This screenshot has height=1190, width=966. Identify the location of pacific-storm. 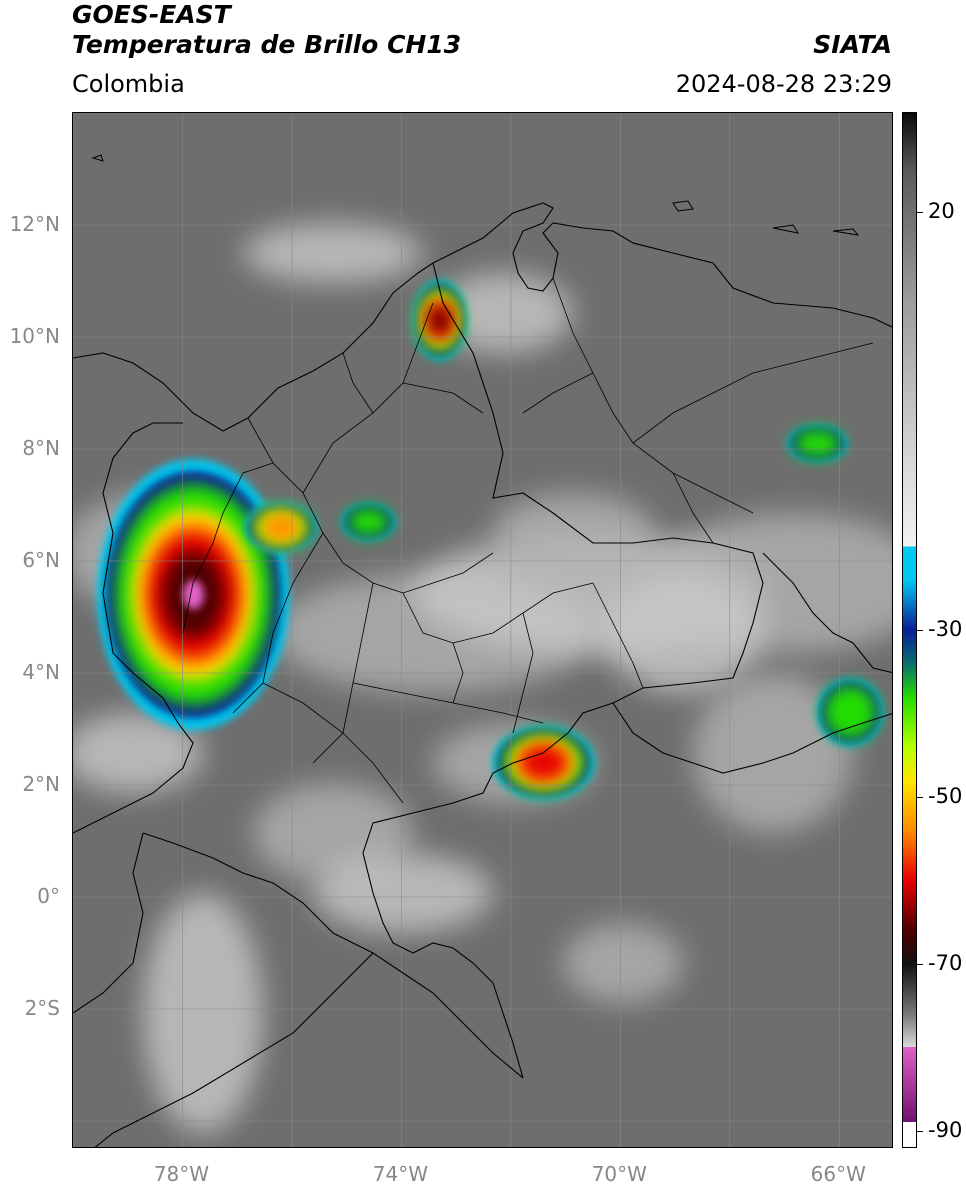
(193, 595).